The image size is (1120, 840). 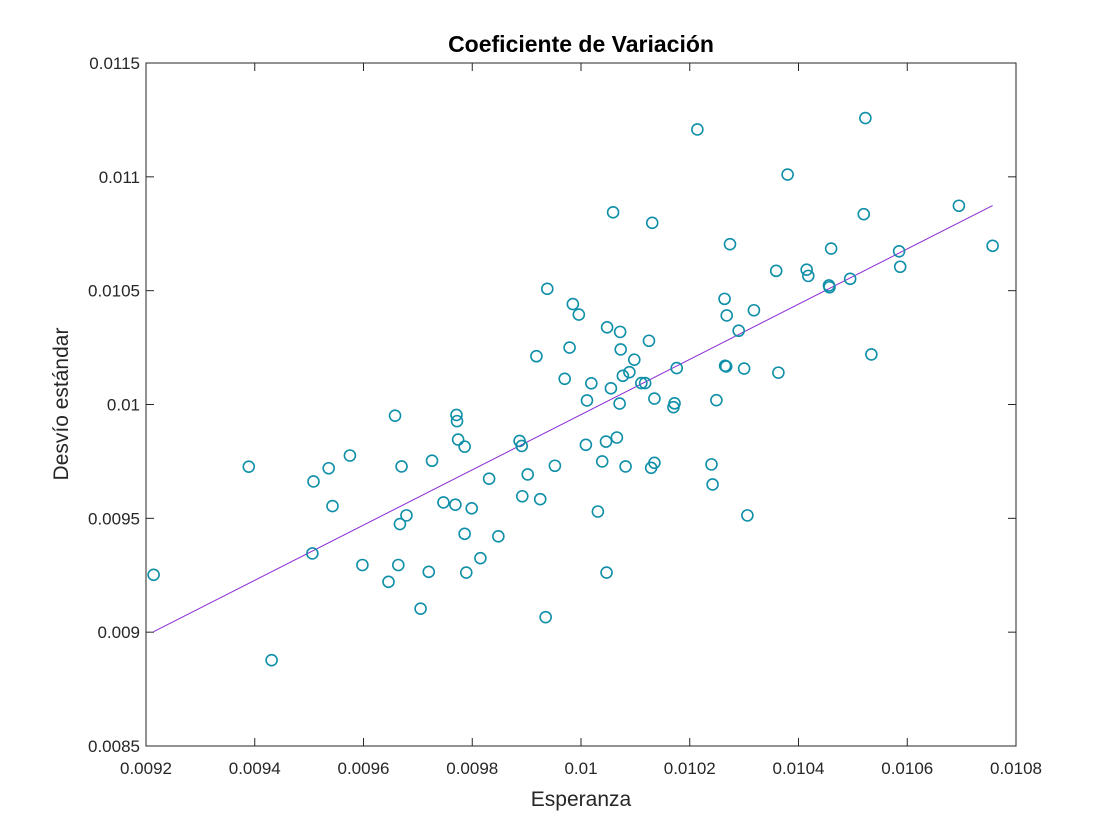 What do you see at coordinates (472, 768) in the screenshot?
I see `x-tick-label: 0.0098` at bounding box center [472, 768].